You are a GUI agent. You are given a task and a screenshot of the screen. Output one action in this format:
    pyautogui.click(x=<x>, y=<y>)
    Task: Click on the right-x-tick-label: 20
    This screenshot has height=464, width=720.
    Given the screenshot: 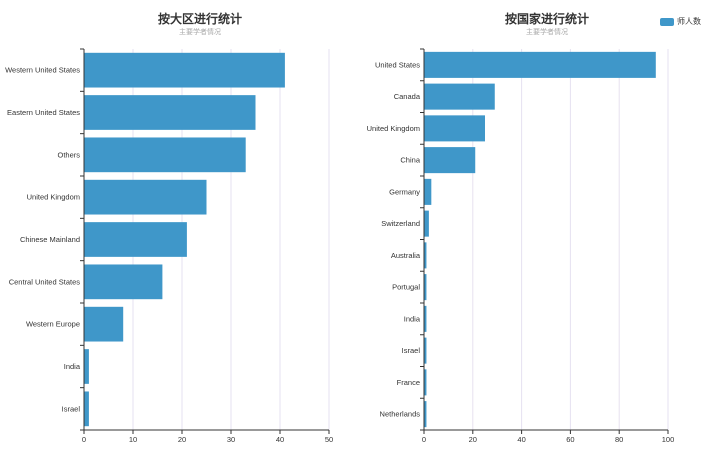 What is the action you would take?
    pyautogui.click(x=473, y=439)
    